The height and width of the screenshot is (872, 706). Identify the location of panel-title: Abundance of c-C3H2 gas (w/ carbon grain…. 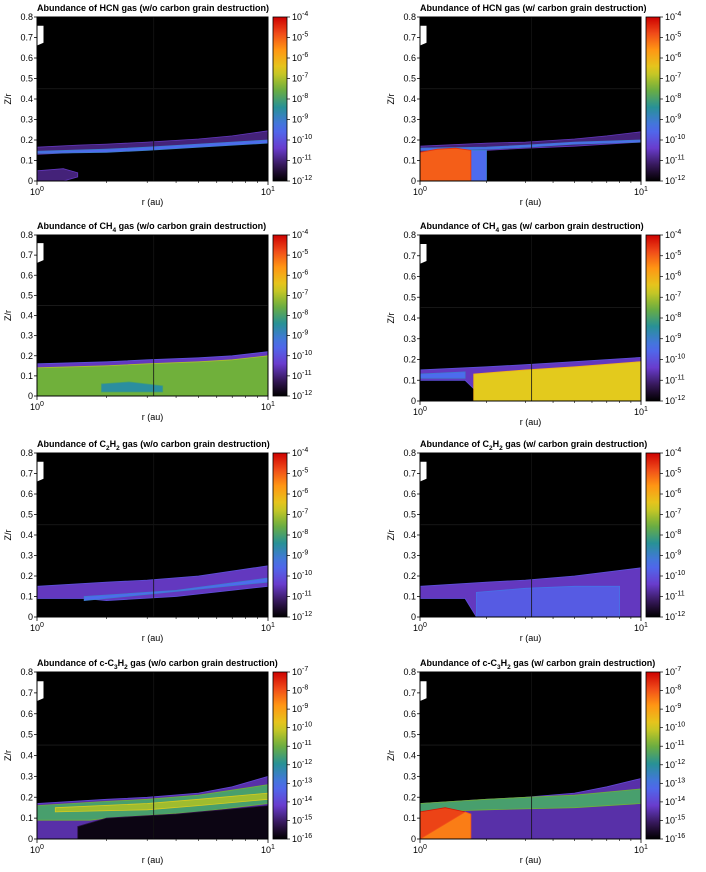
(537, 664).